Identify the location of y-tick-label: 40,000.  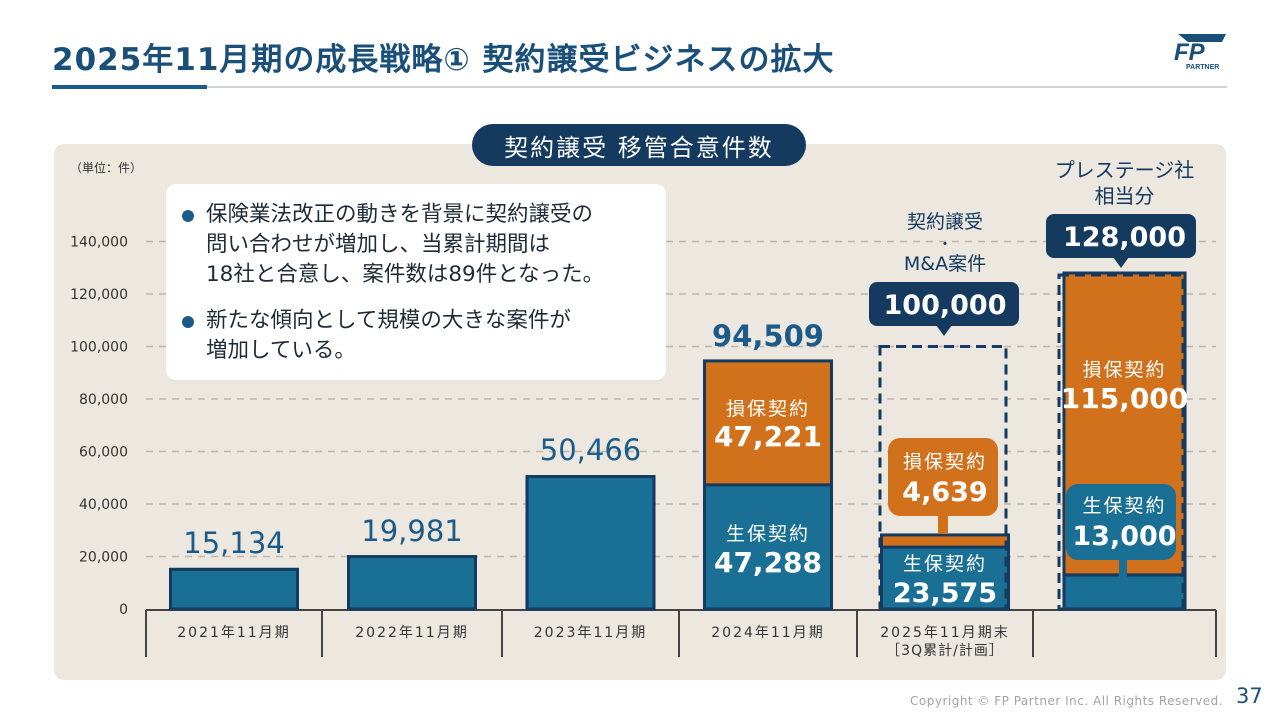
(103, 505).